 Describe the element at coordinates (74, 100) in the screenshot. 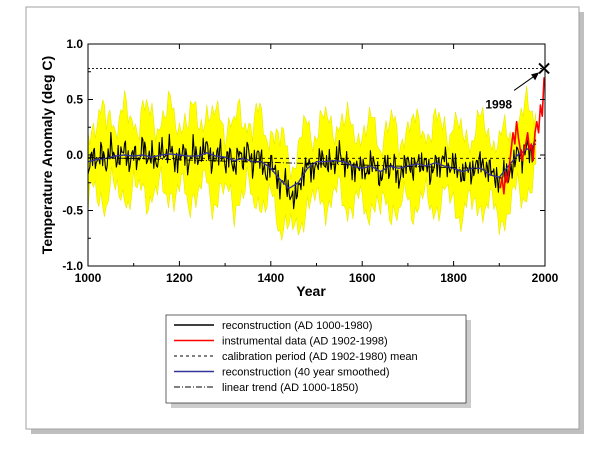

I see `y-tick-label: 0.5` at that location.